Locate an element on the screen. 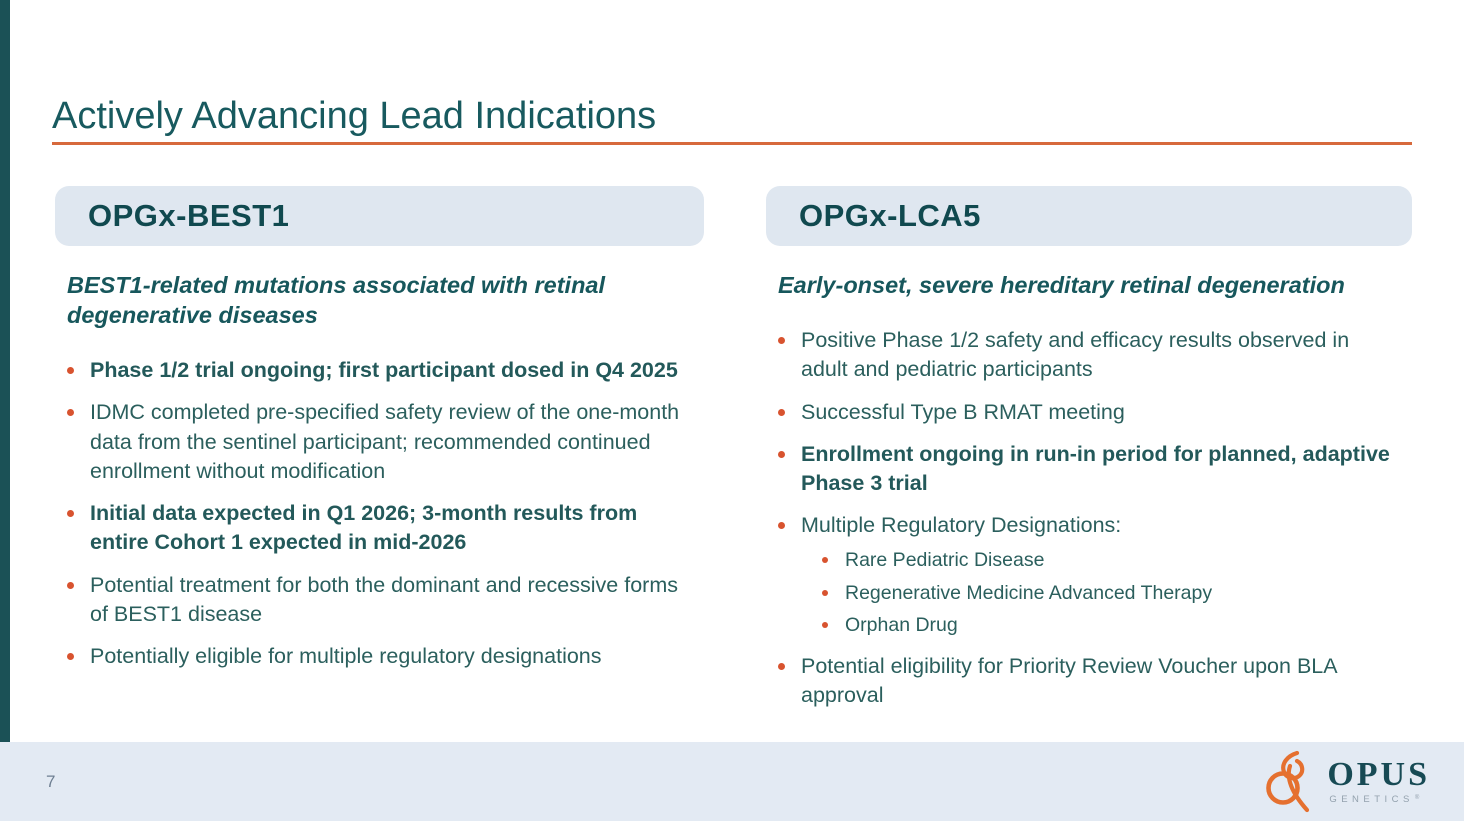 The width and height of the screenshot is (1464, 821). list-item: Successful Type B RMAT meeting is located at coordinates (1095, 412).